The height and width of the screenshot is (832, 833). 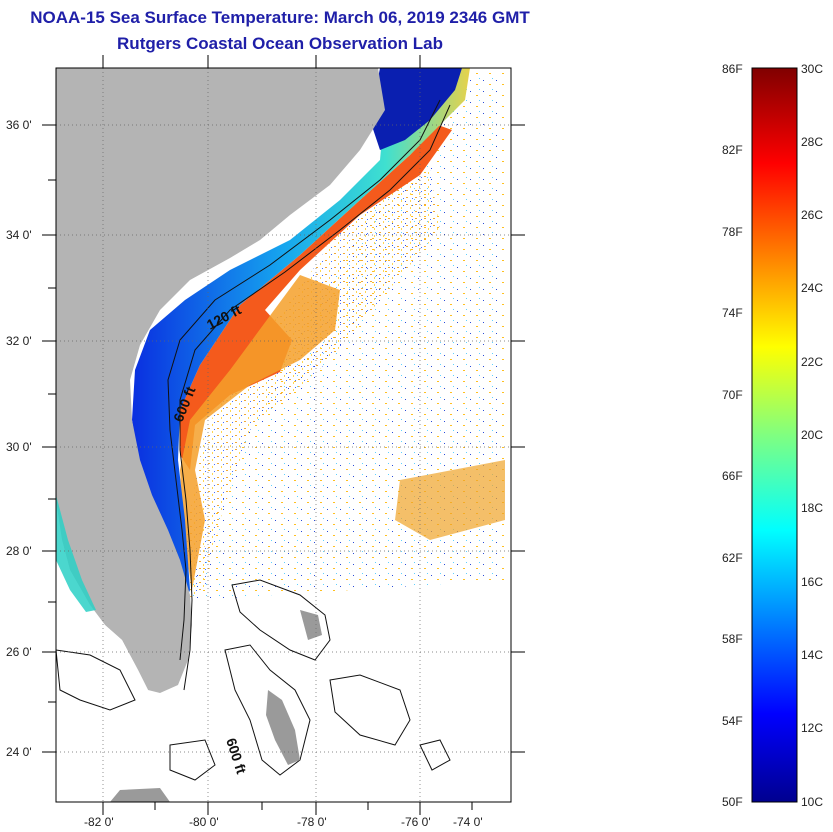 What do you see at coordinates (19, 447) in the screenshot?
I see `lat-label-30: 30 0'` at bounding box center [19, 447].